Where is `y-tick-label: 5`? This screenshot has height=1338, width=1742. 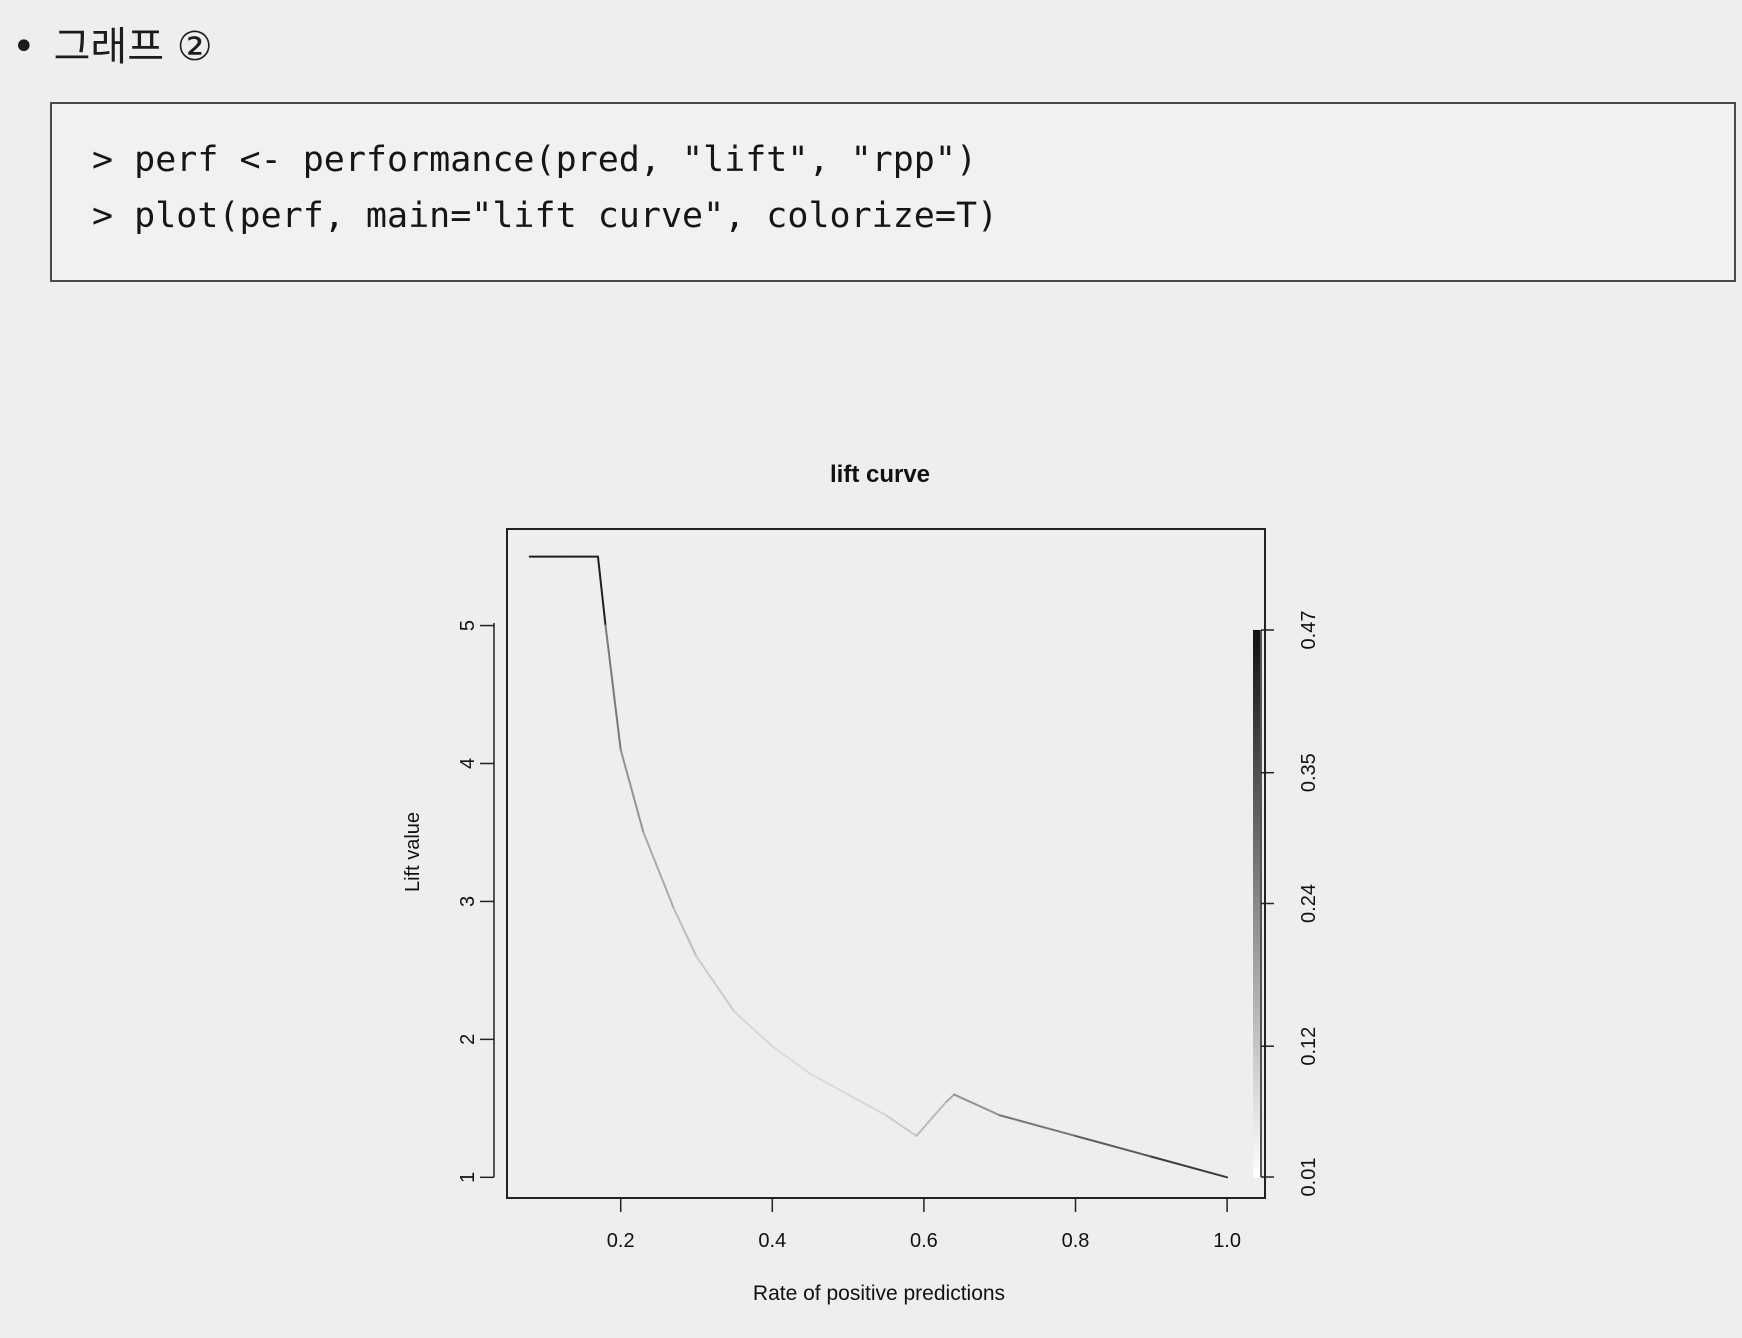 y-tick-label: 5 is located at coordinates (468, 625).